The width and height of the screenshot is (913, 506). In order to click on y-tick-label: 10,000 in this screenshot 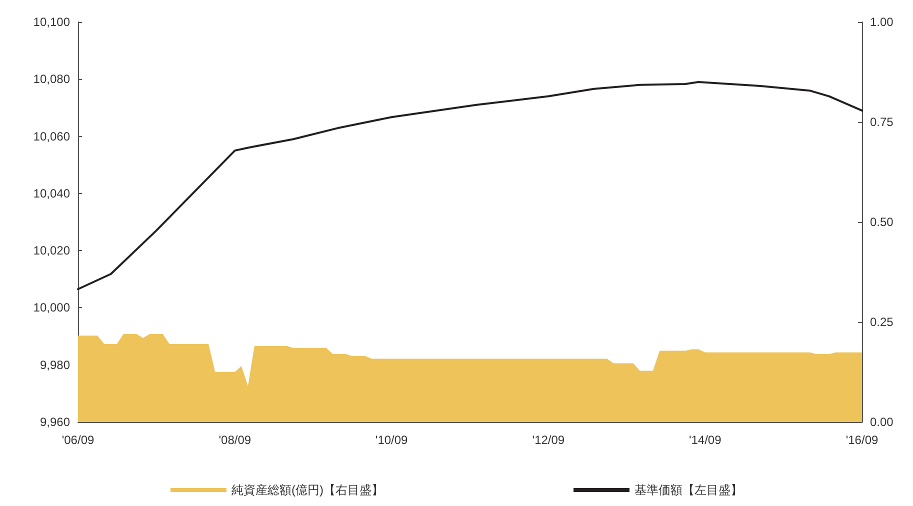, I will do `click(51, 307)`.